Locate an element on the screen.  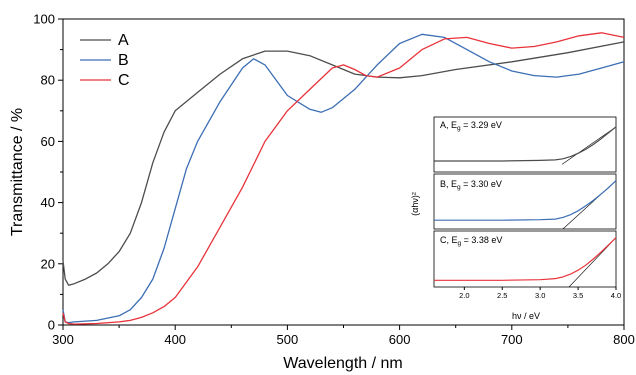
inset-x-tick-label-3.5: 3.5 is located at coordinates (578, 295).